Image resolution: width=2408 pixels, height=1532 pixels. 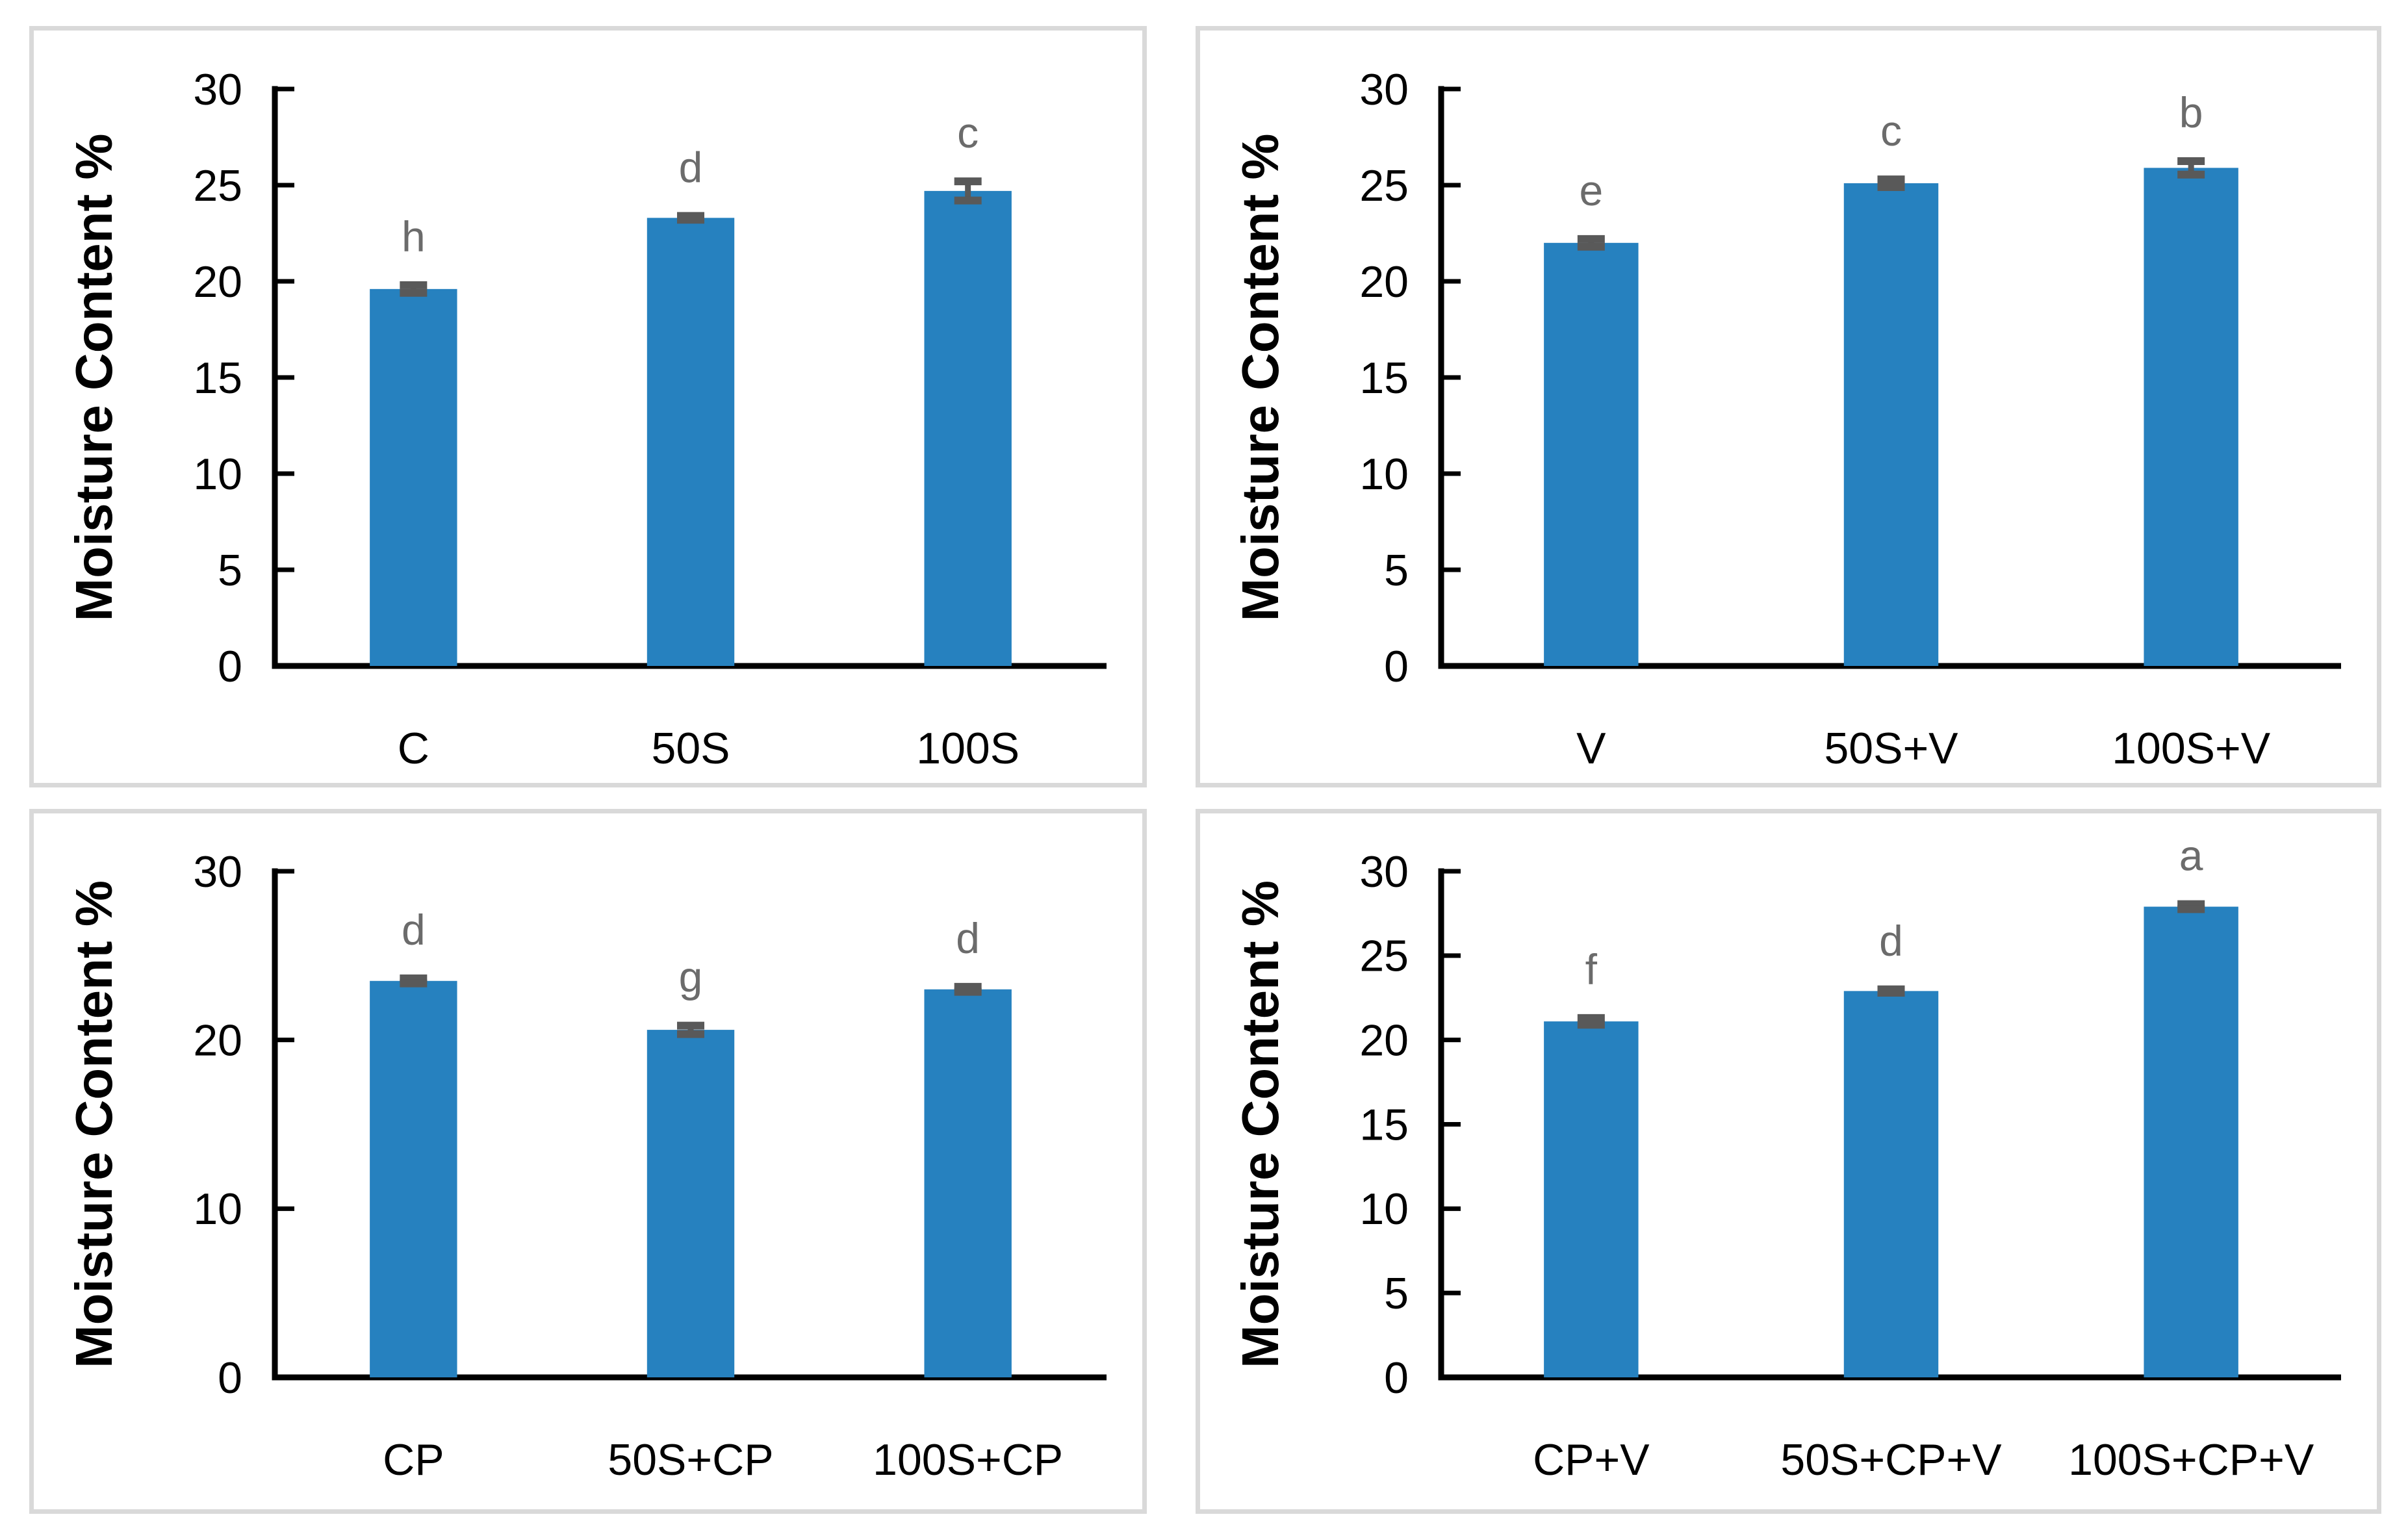 I want to click on significance-letter: b, so click(x=2191, y=112).